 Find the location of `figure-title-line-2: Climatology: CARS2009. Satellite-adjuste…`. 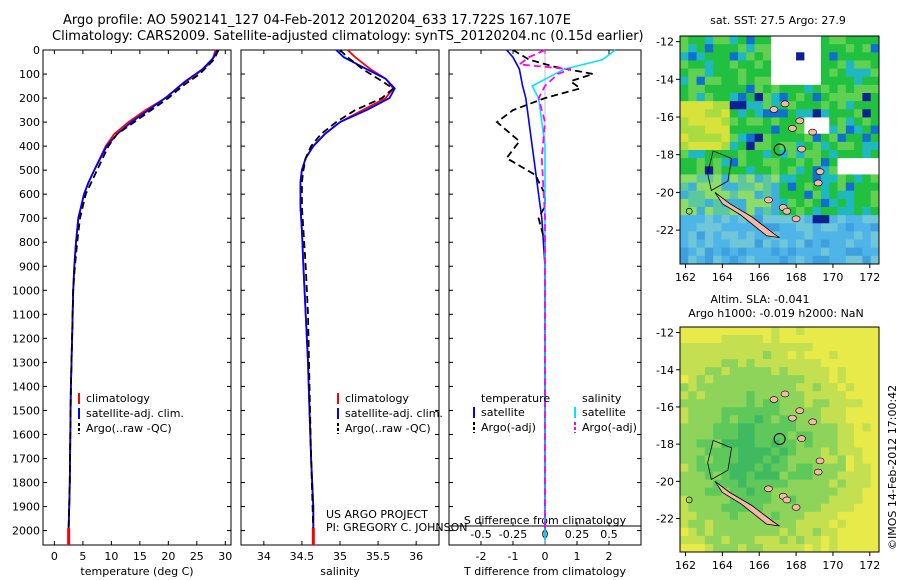

figure-title-line-2: Climatology: CARS2009. Satellite-adjuste… is located at coordinates (348, 36).